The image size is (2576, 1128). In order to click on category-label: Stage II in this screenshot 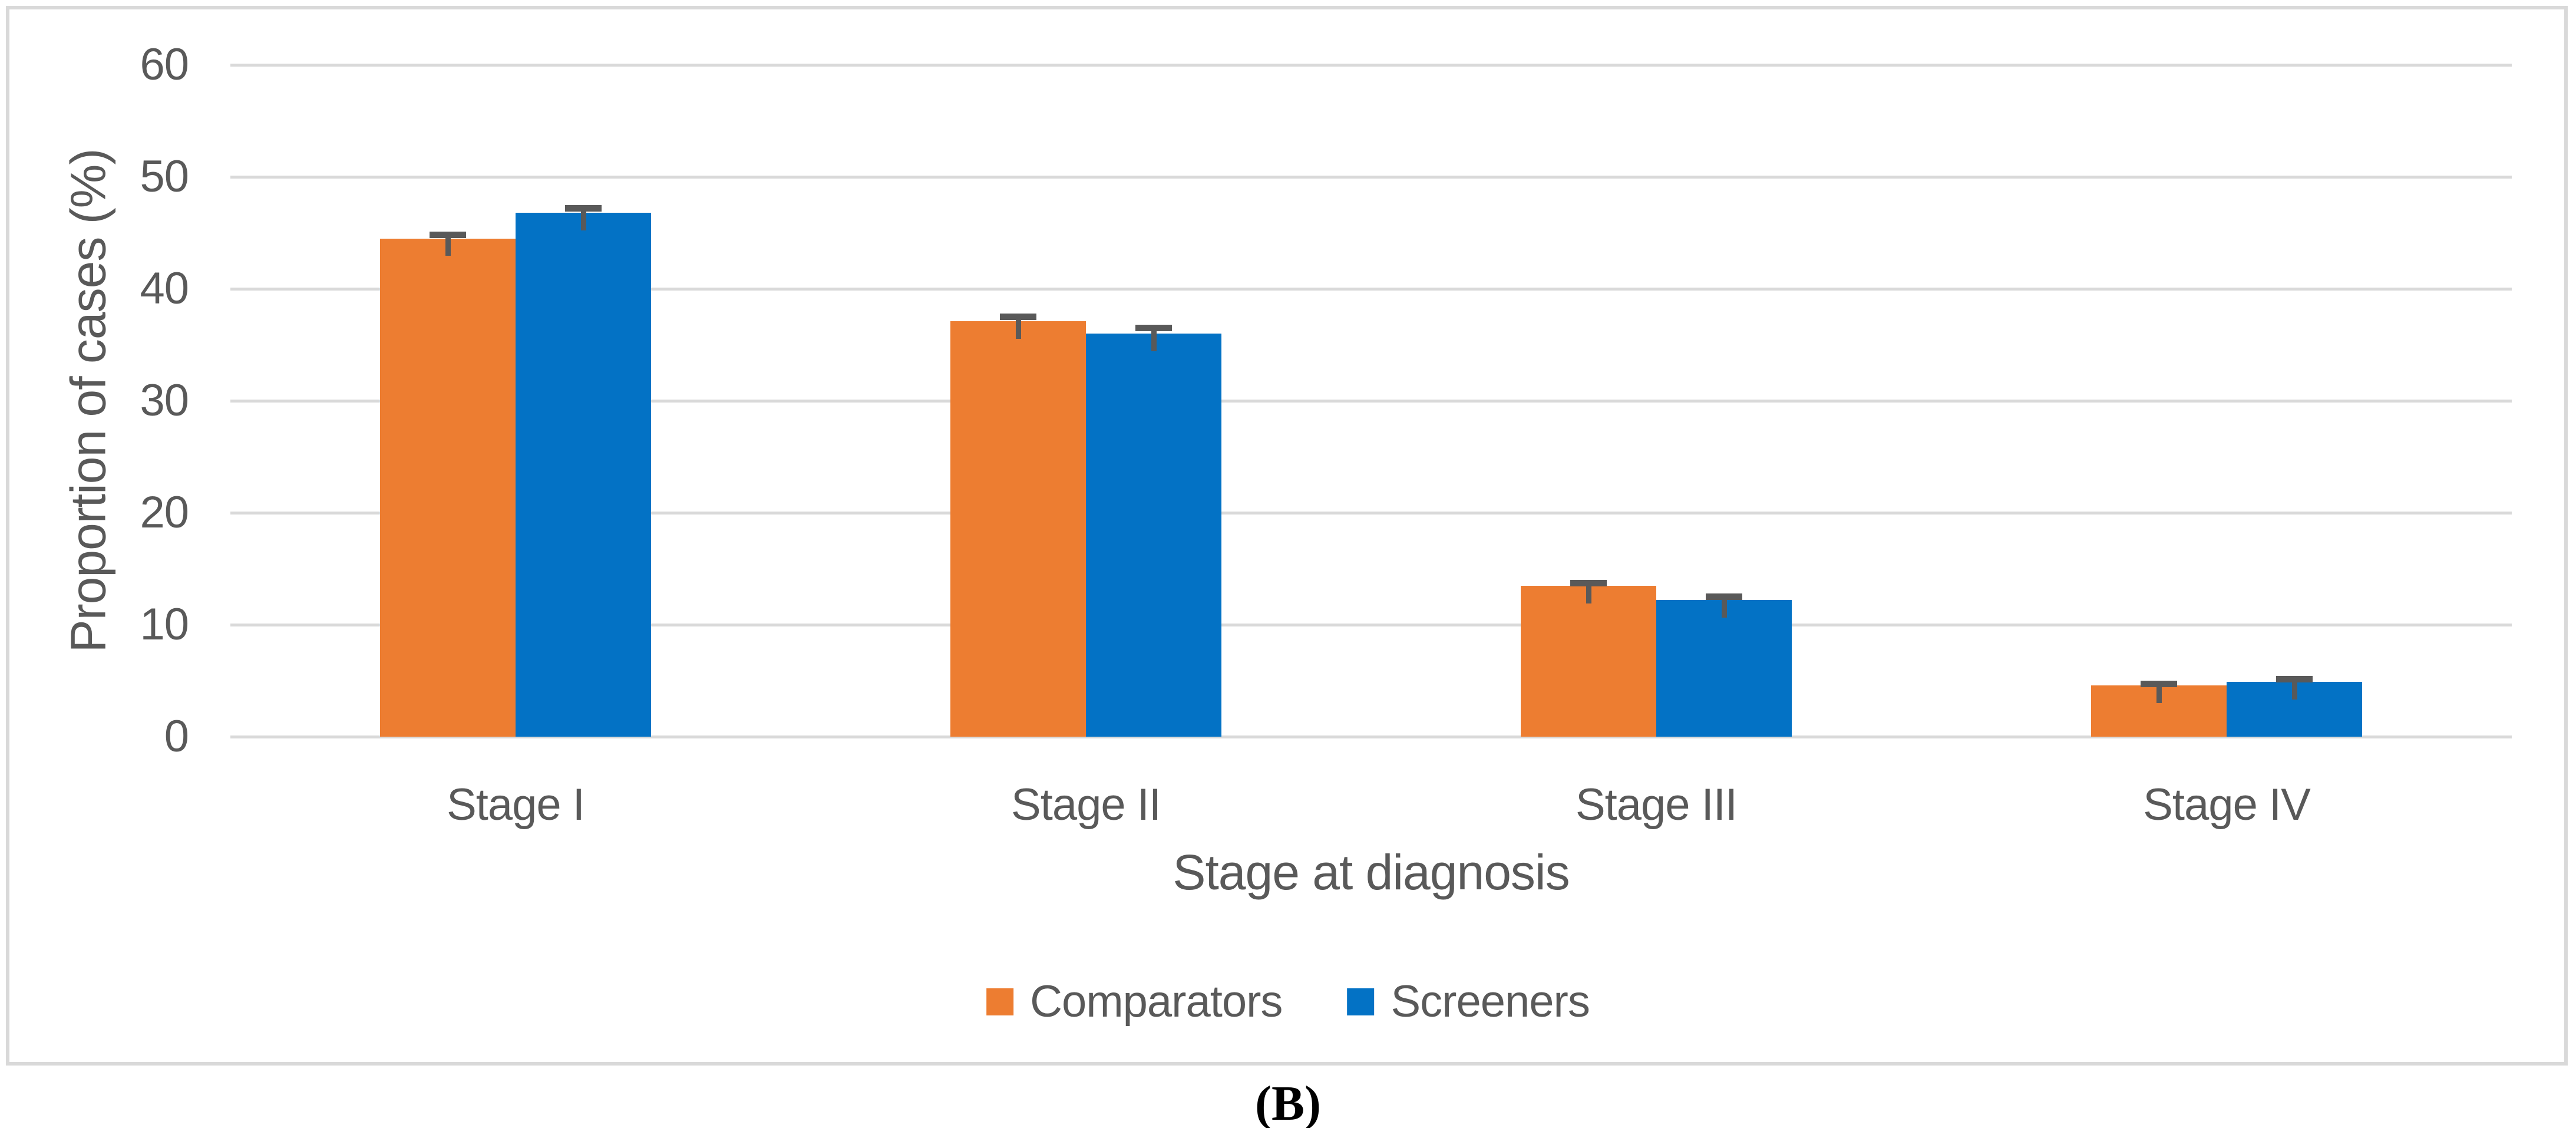, I will do `click(1086, 805)`.